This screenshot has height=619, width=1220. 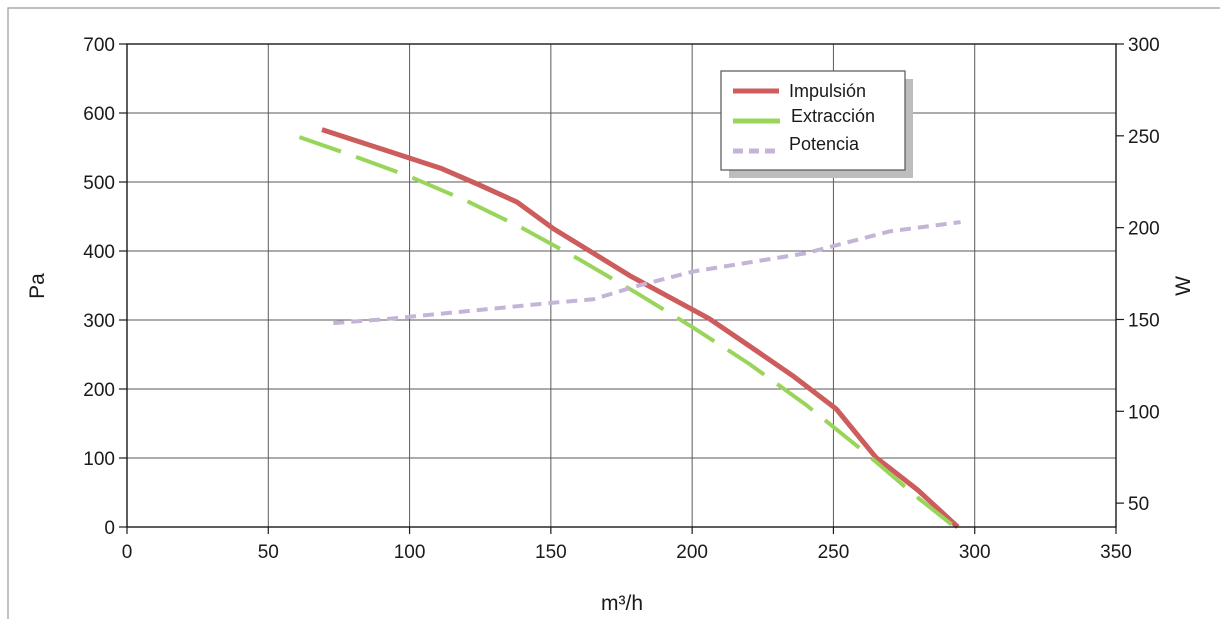 I want to click on legend-label-impulsion: Impulsión, so click(x=827, y=91).